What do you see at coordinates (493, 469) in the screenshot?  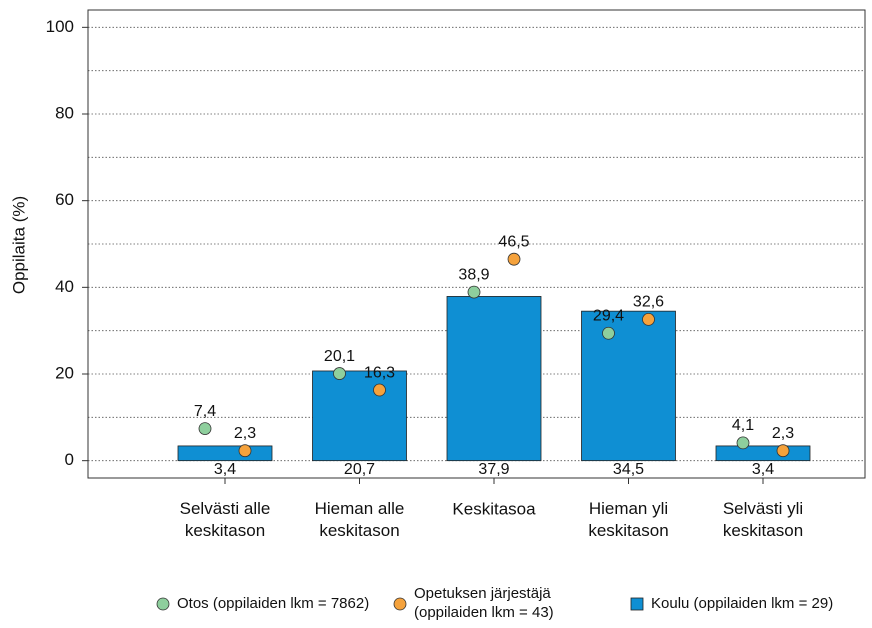 I see `bar-value-label: 37,9` at bounding box center [493, 469].